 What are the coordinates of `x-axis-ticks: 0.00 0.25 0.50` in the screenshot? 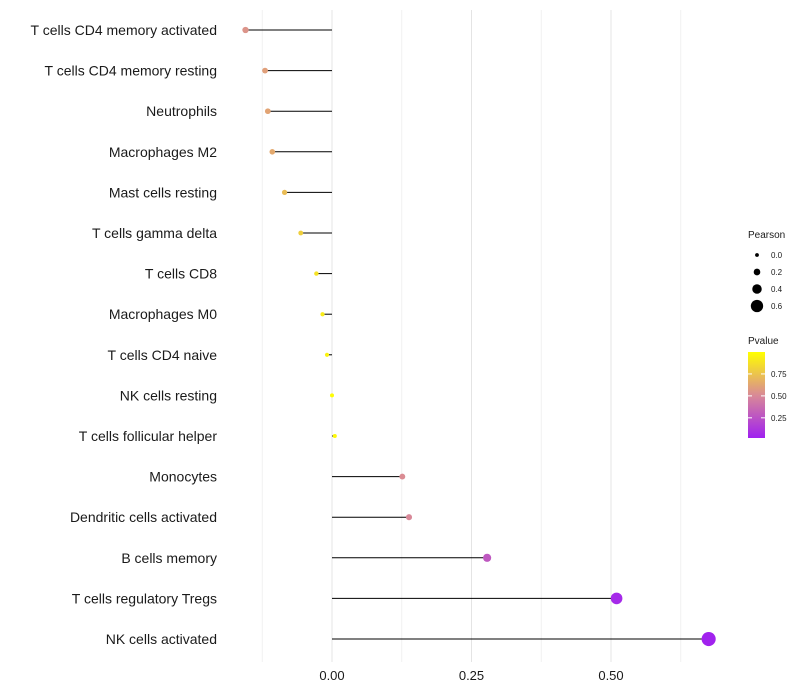 It's located at (471, 675).